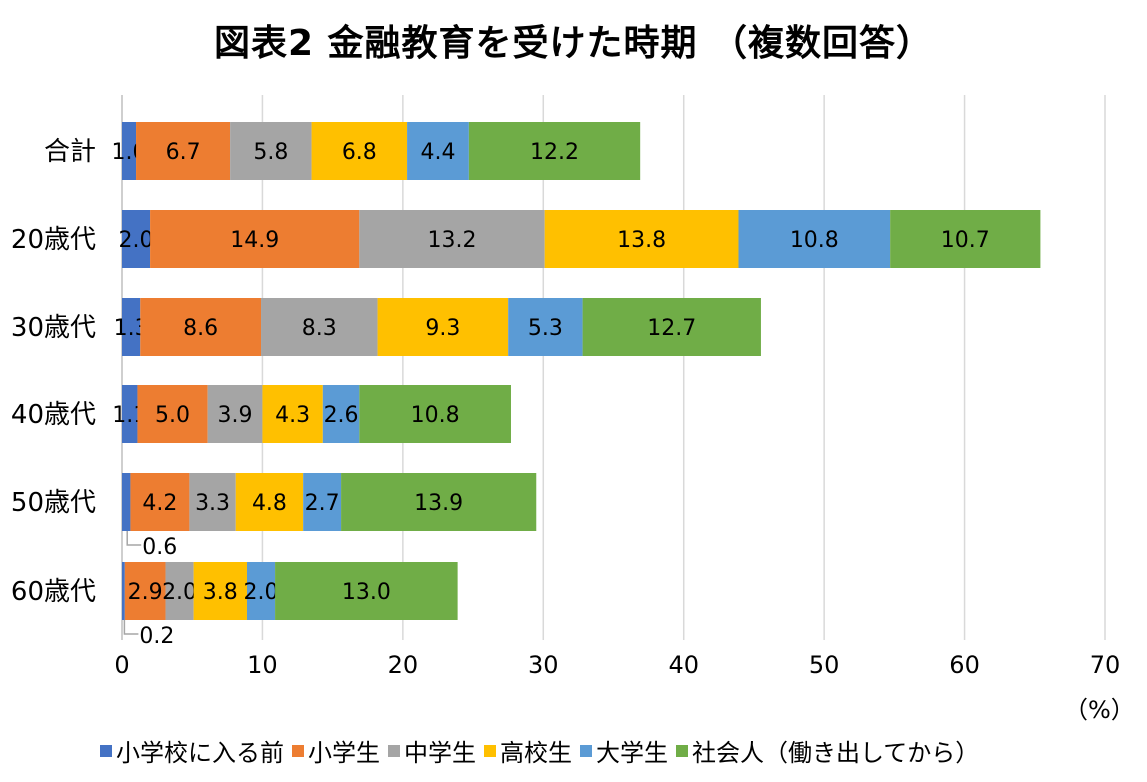 The width and height of the screenshot is (1147, 782). What do you see at coordinates (683, 665) in the screenshot?
I see `x-tick-label: 40` at bounding box center [683, 665].